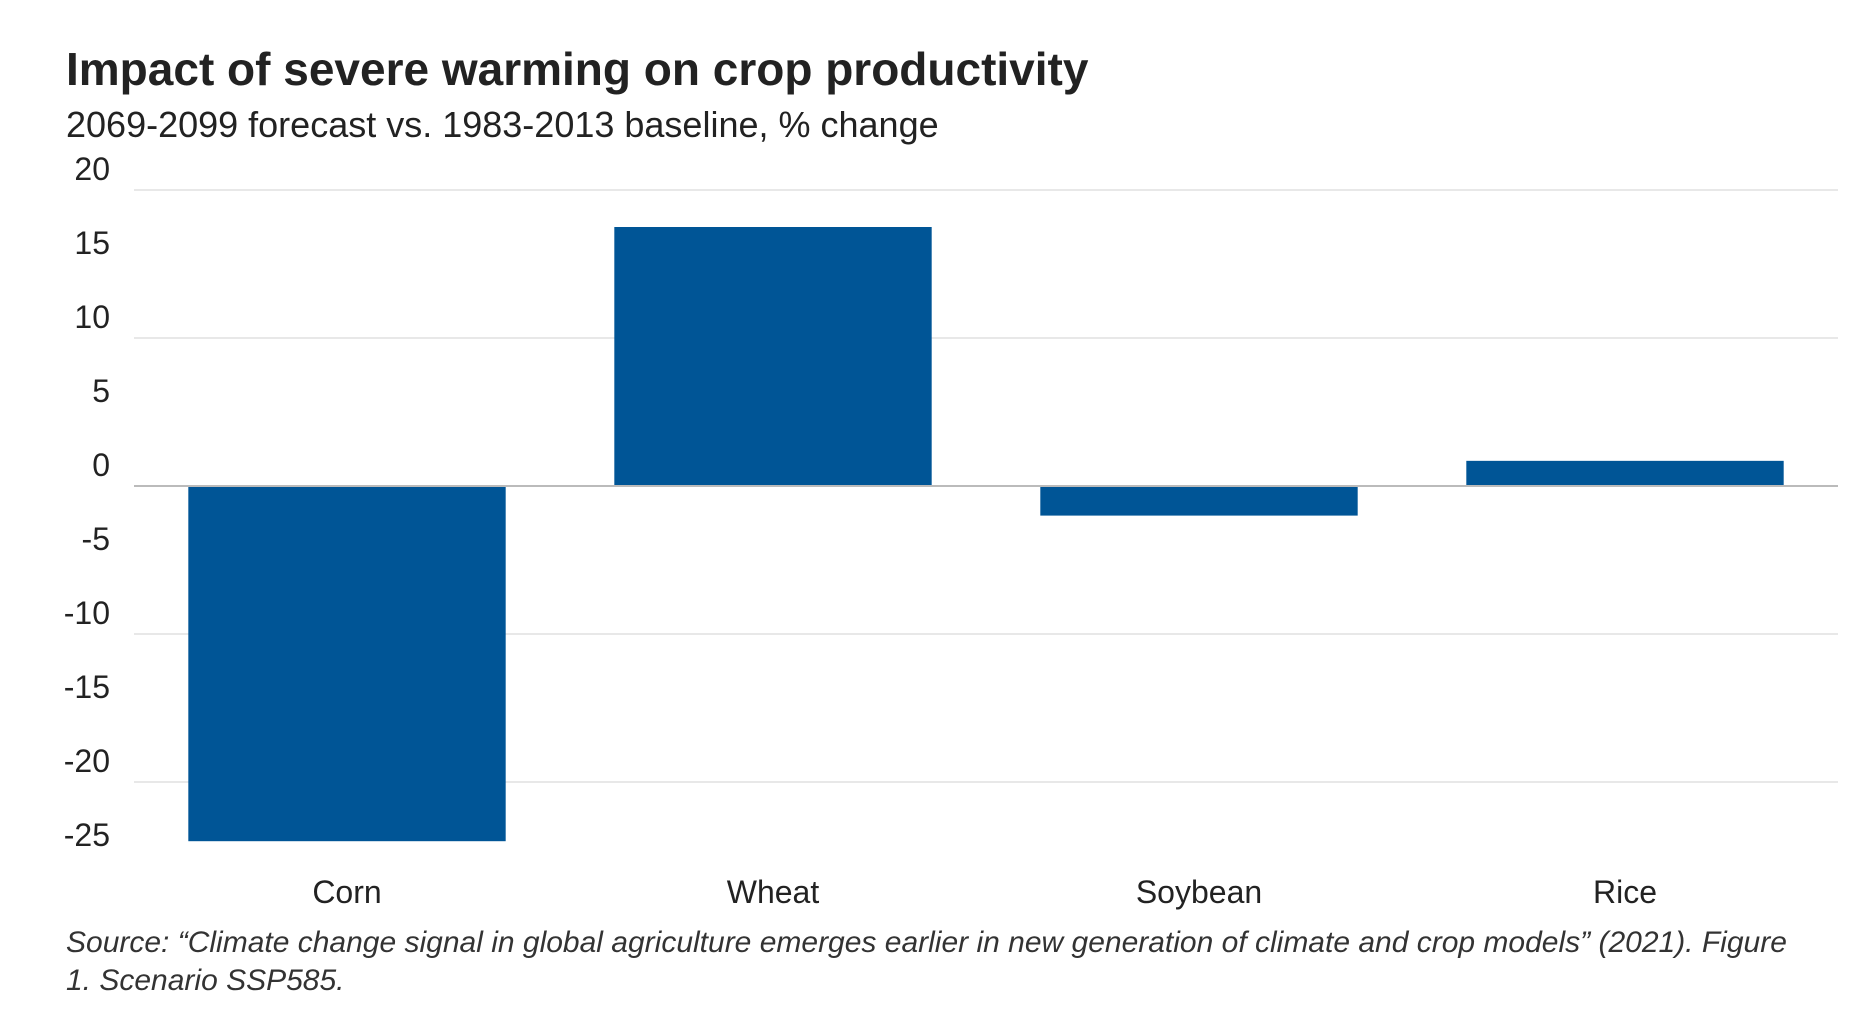  What do you see at coordinates (87, 613) in the screenshot?
I see `y-tick-label: -10` at bounding box center [87, 613].